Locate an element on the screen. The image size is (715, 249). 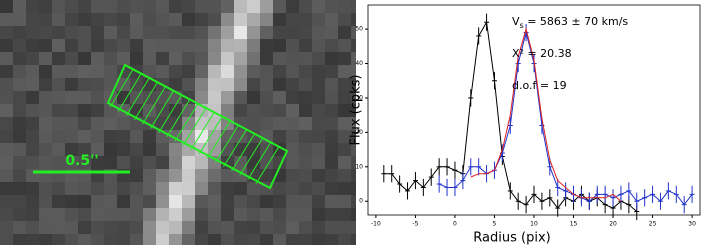
x-tick-label: 15 is located at coordinates (574, 224).